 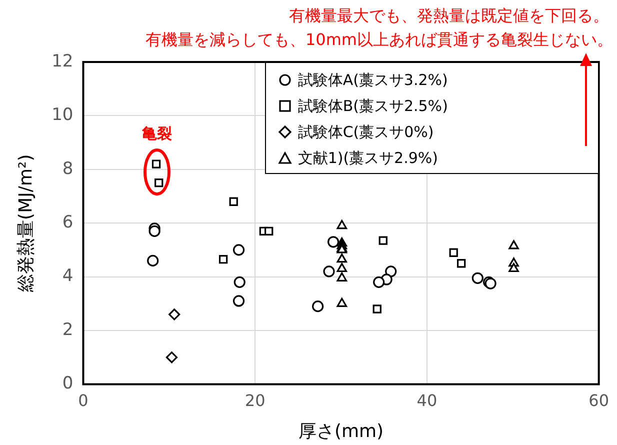 I want to click on y-axis-title: 総発熱量(MJ/m²), so click(x=25, y=223).